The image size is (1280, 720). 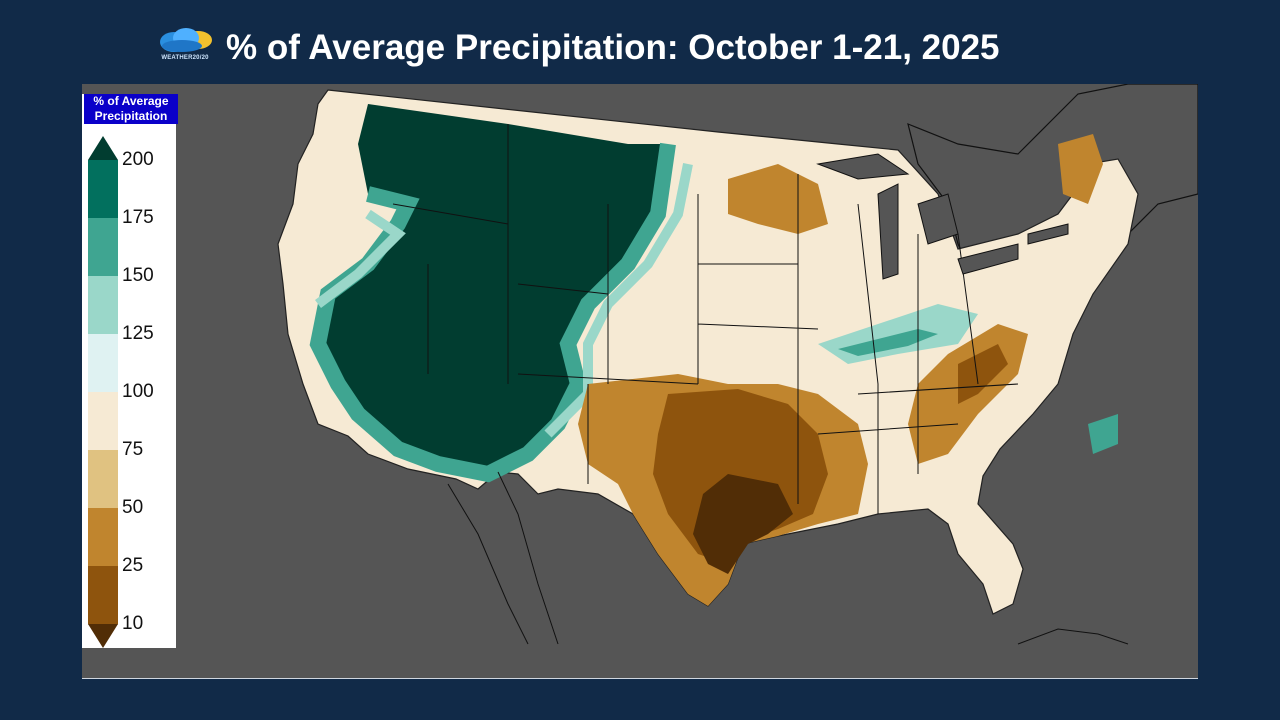 What do you see at coordinates (185, 58) in the screenshot?
I see `logo-text: WEATHER20/20` at bounding box center [185, 58].